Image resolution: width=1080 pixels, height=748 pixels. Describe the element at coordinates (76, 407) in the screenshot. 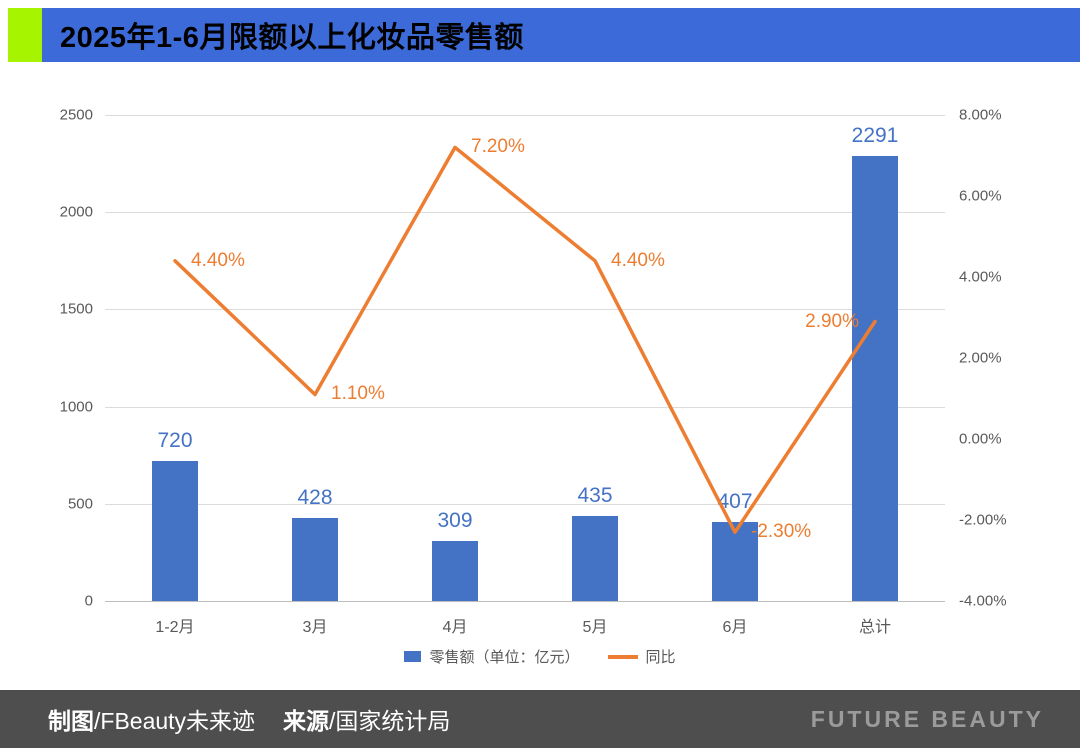

I see `left-axis-tick: 1000` at that location.